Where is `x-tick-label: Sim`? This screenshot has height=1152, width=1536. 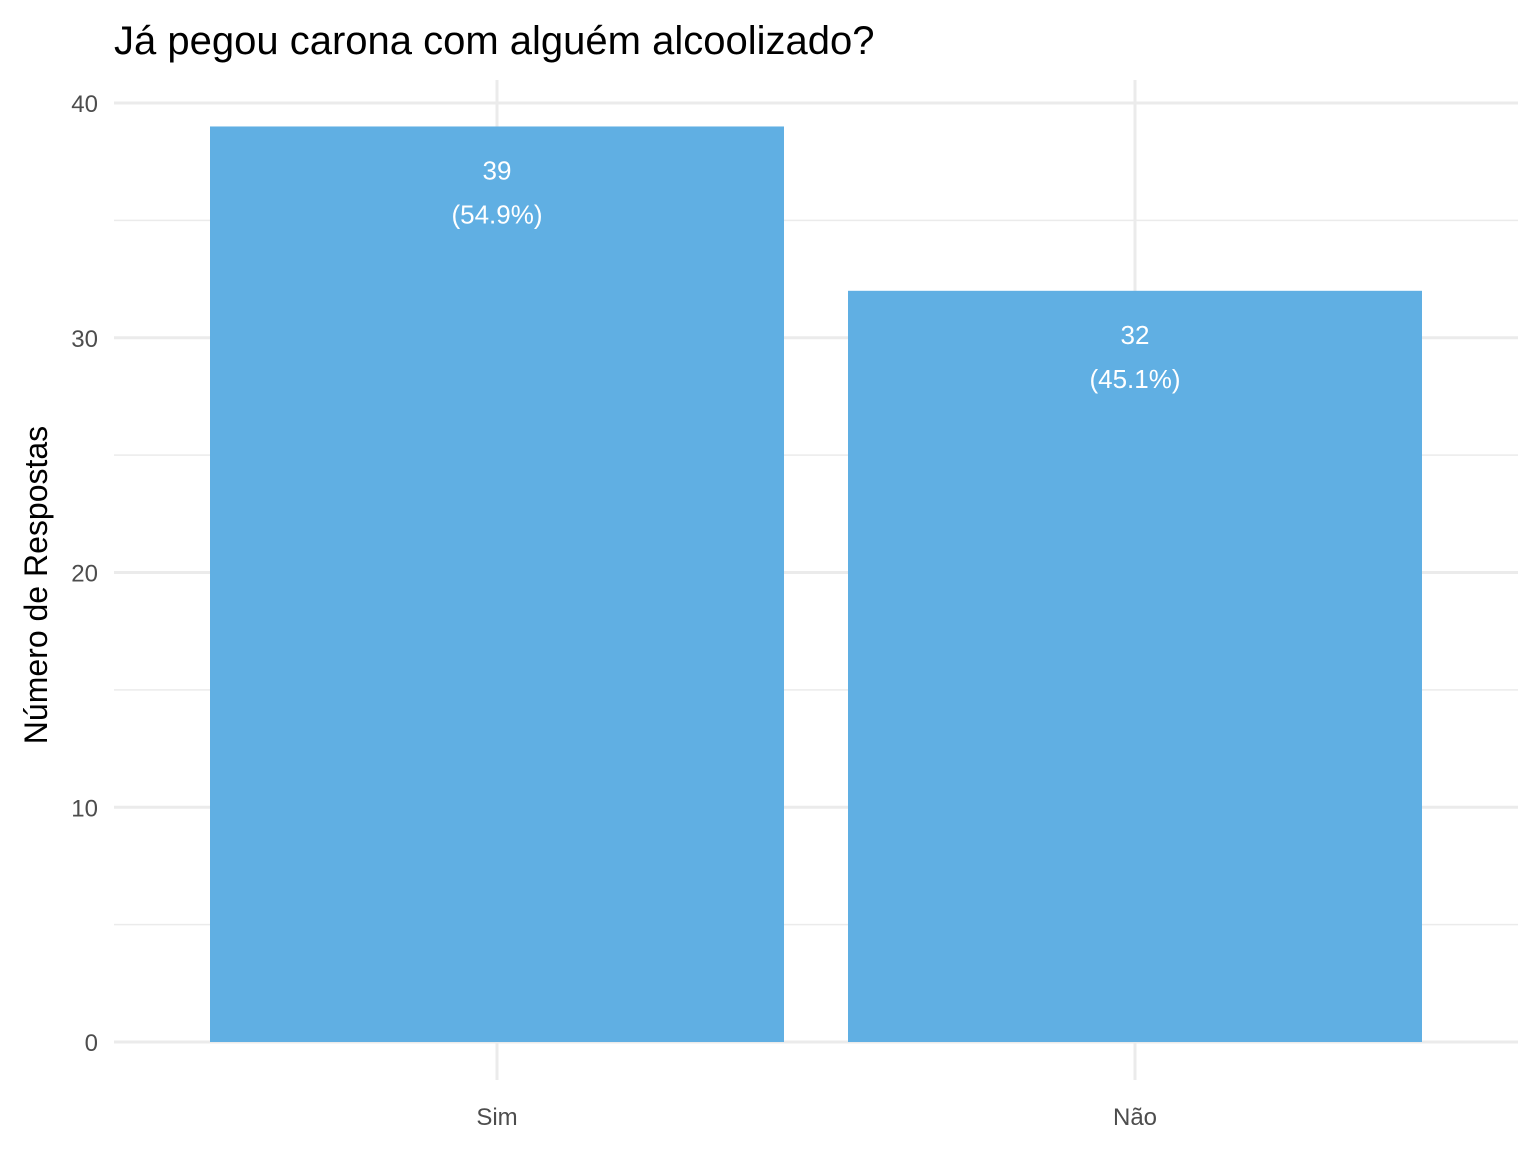
x-tick-label: Sim is located at coordinates (496, 1117).